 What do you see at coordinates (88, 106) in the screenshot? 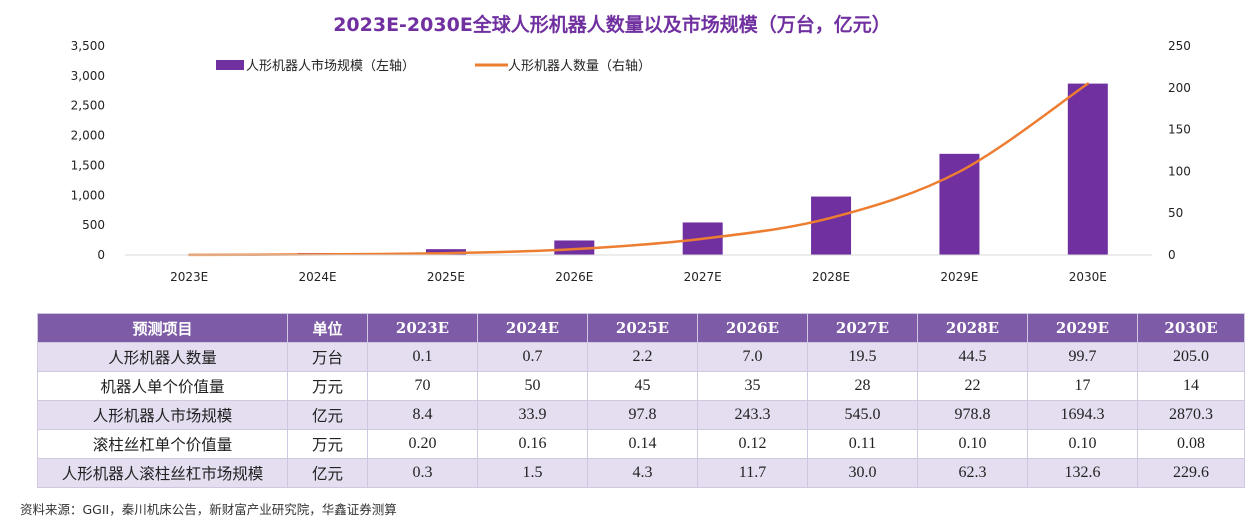
I see `left-tick-label: 2,500` at bounding box center [88, 106].